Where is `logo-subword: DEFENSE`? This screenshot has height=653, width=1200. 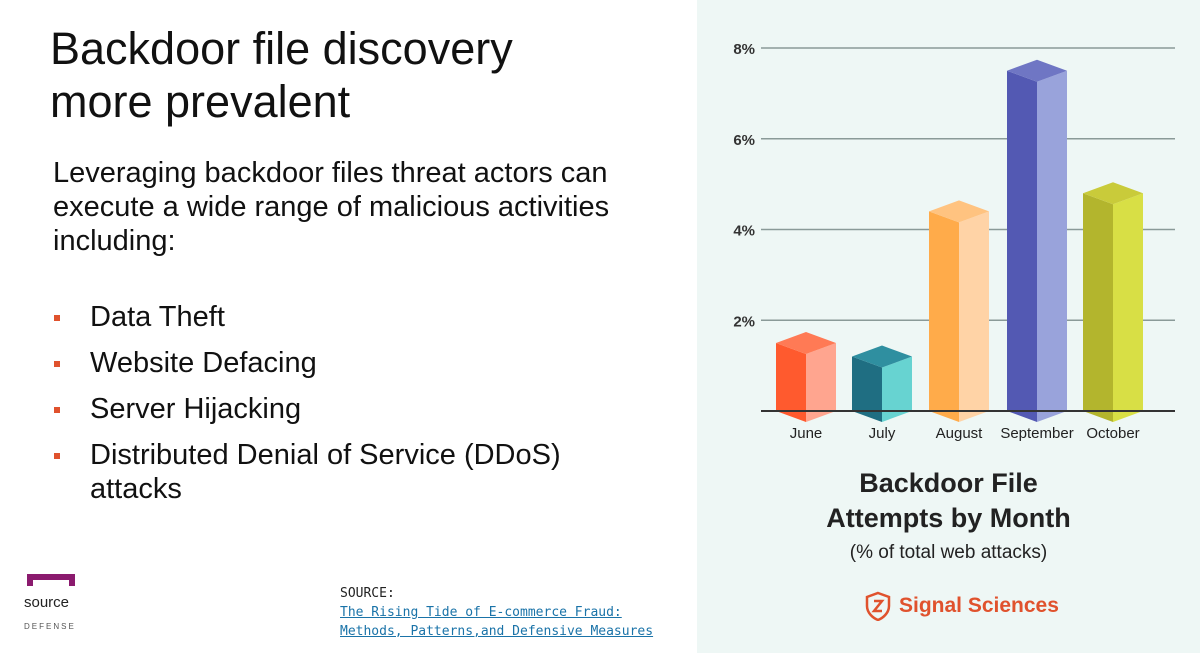
logo-subword: DEFENSE is located at coordinates (50, 626).